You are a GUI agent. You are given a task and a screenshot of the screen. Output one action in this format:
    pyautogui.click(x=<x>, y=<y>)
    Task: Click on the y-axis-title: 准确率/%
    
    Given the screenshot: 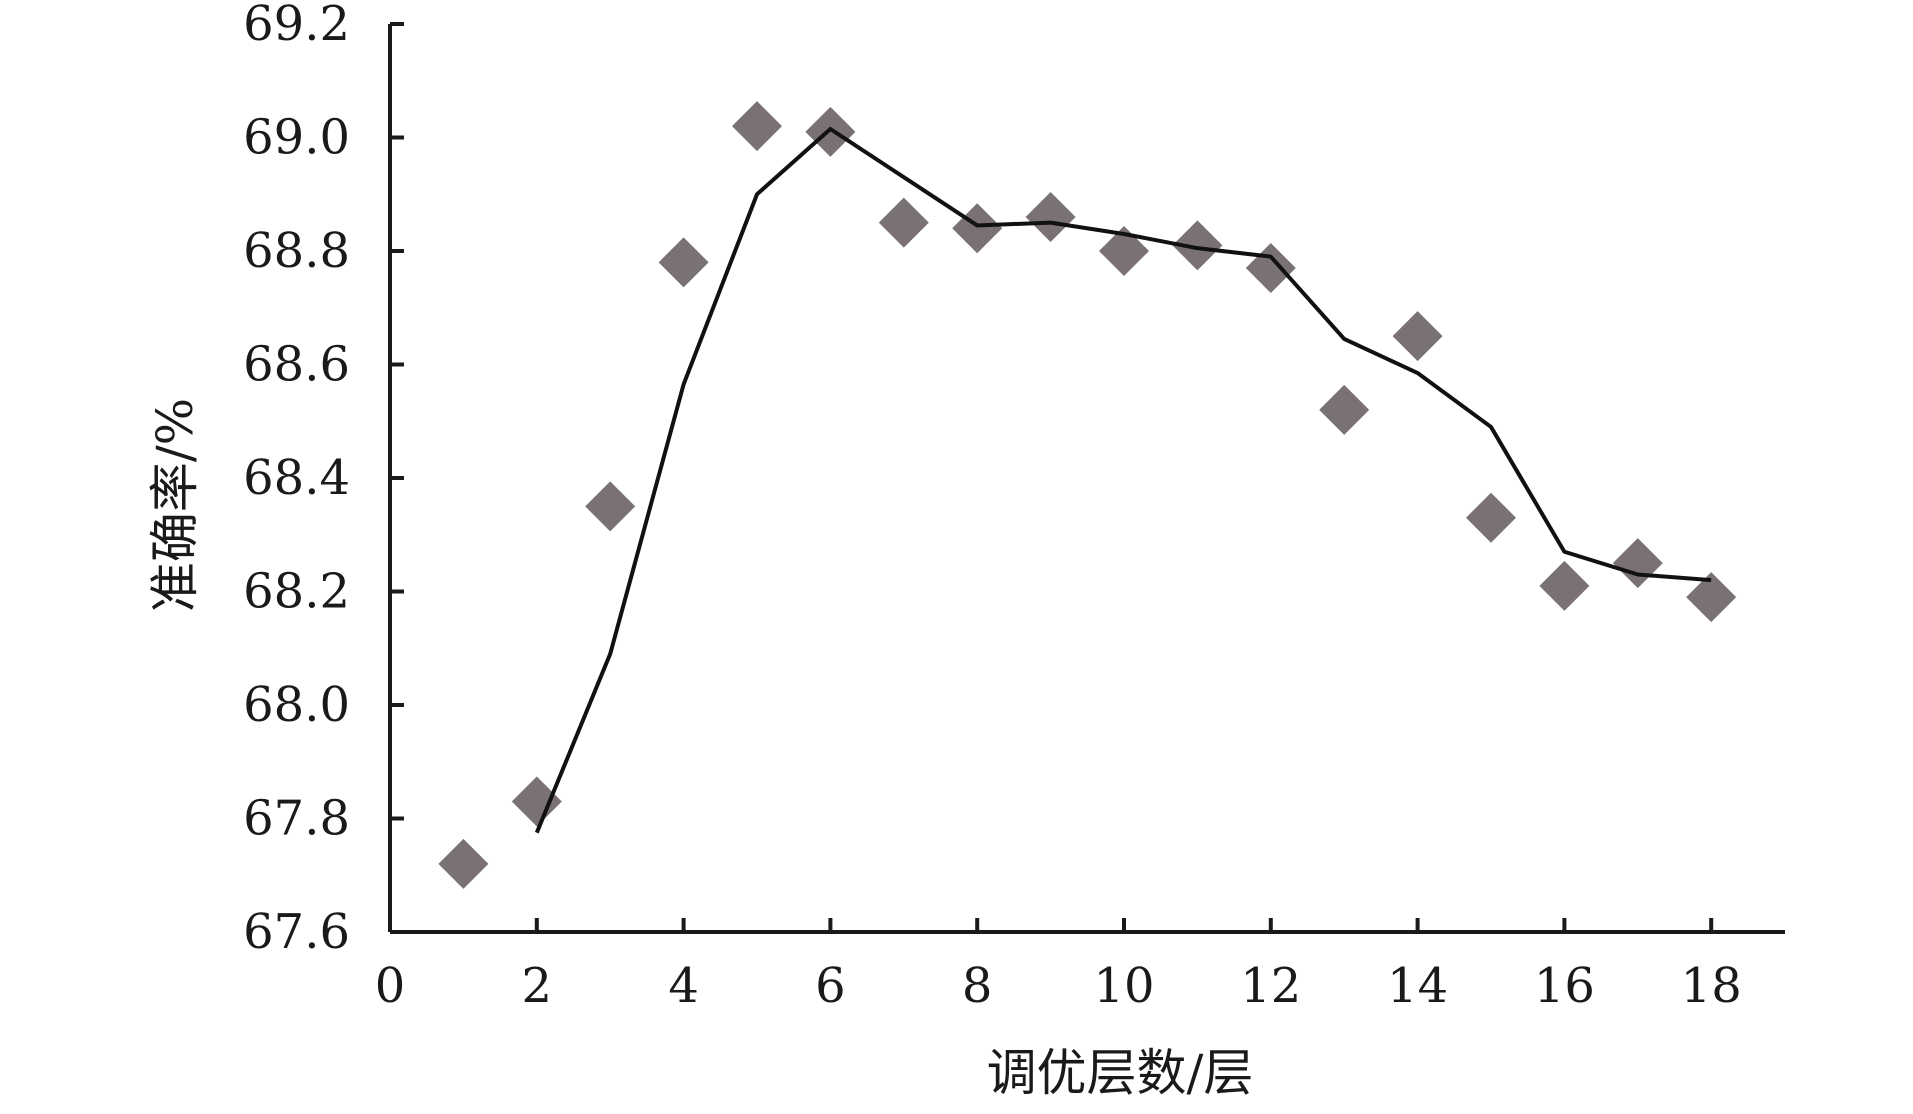 What is the action you would take?
    pyautogui.click(x=175, y=505)
    